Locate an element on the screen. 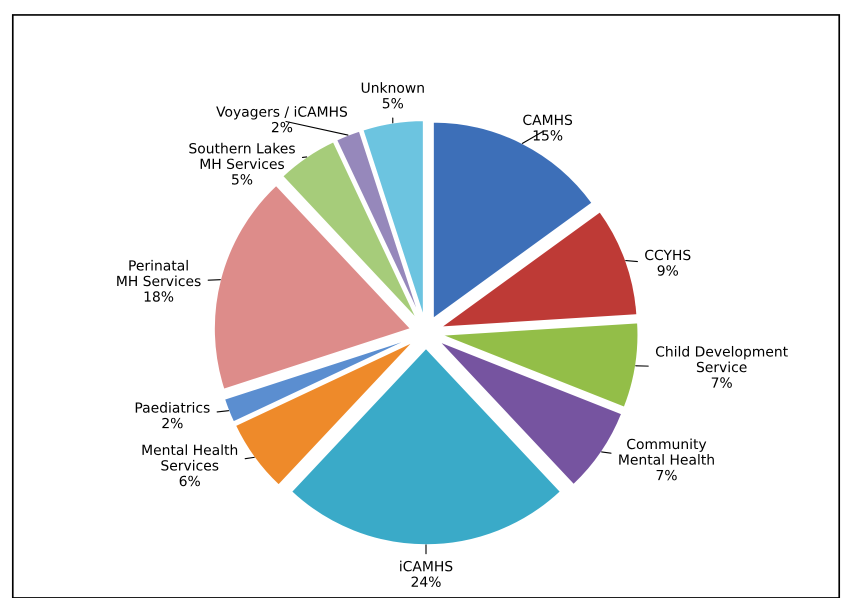  data-label: 18% is located at coordinates (159, 296).